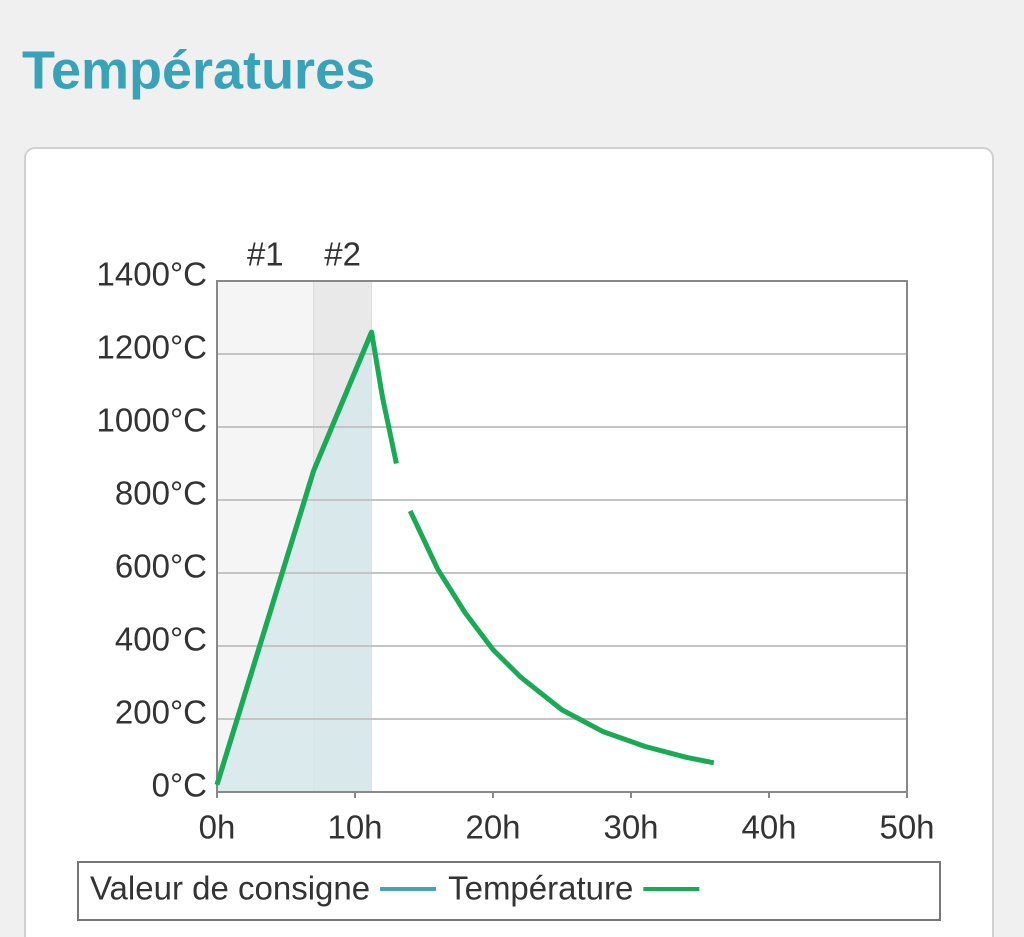  What do you see at coordinates (265, 254) in the screenshot?
I see `segment-label: #1` at bounding box center [265, 254].